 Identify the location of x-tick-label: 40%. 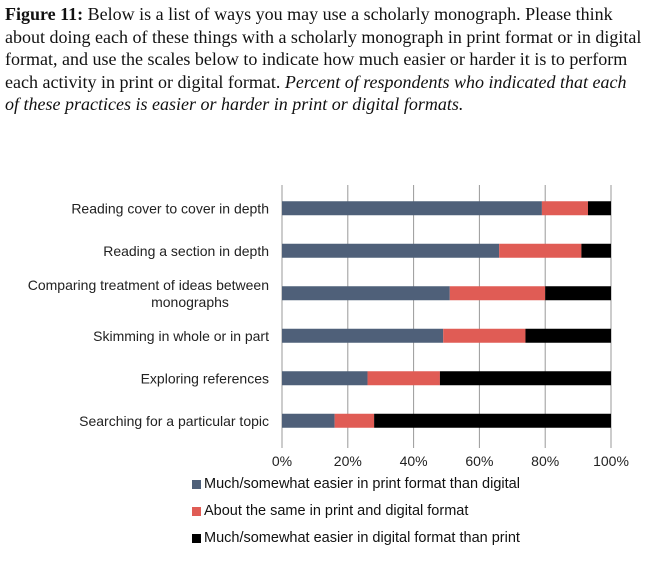
(414, 461).